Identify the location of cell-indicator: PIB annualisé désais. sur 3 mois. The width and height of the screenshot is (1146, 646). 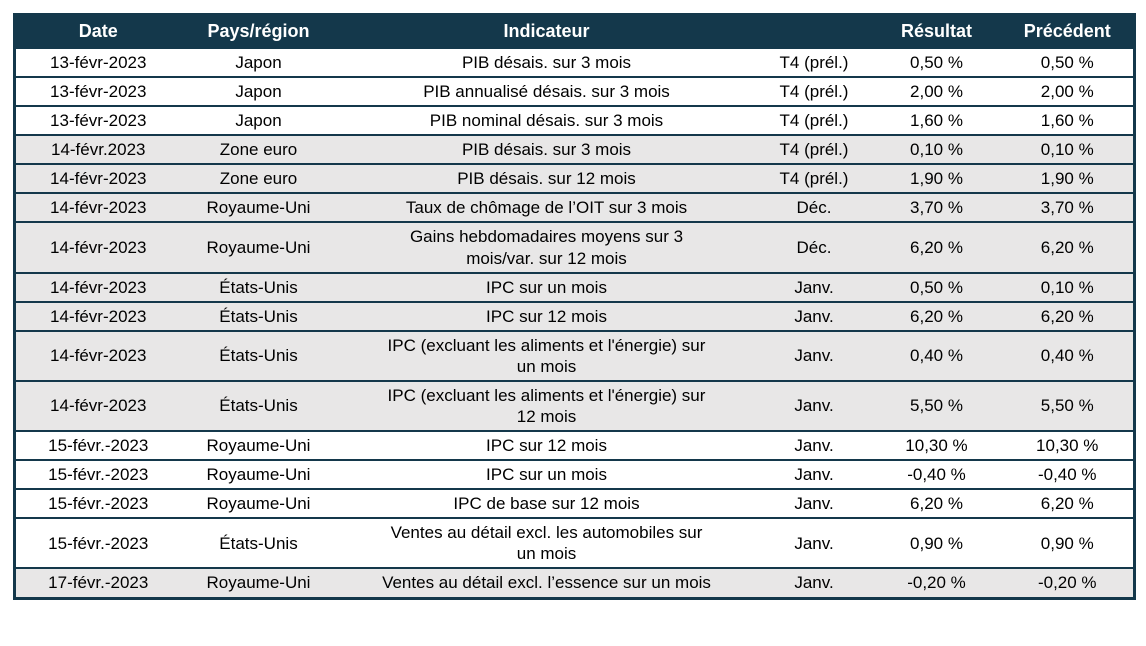
(546, 92).